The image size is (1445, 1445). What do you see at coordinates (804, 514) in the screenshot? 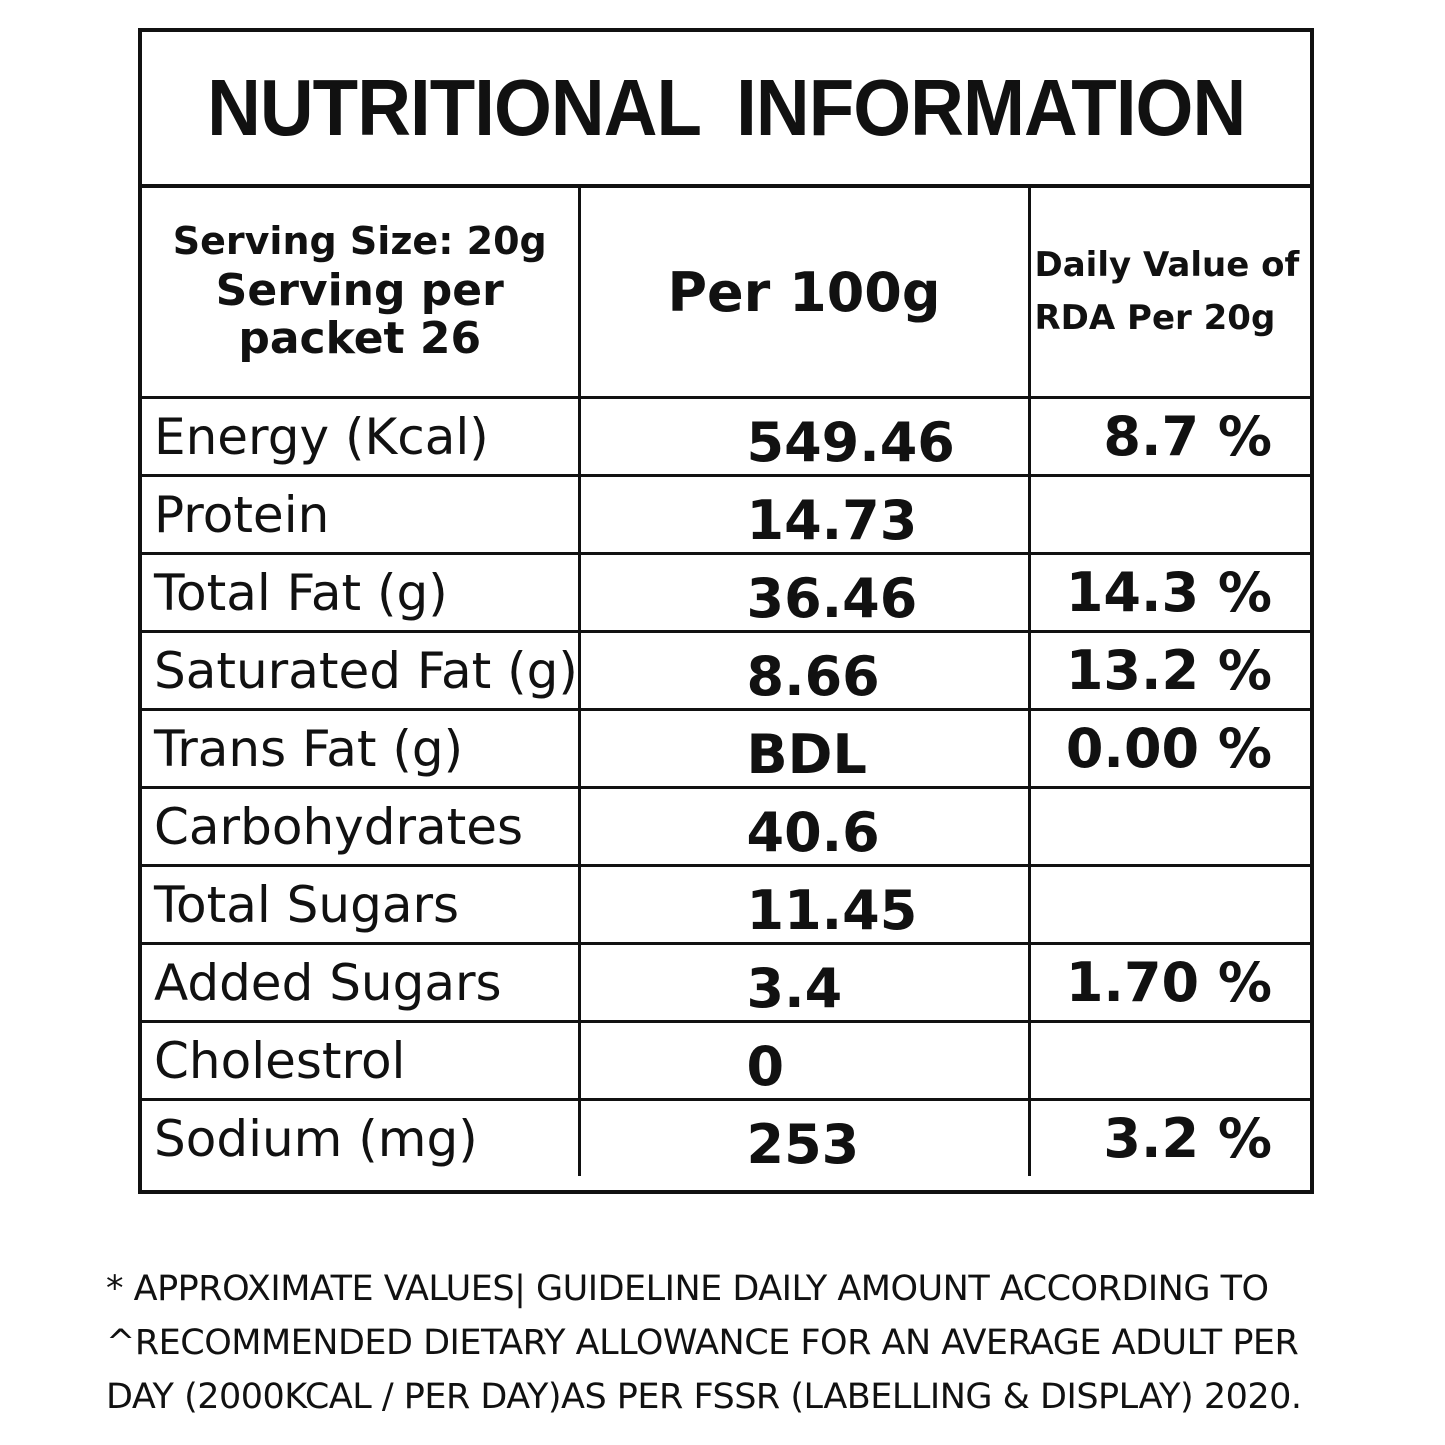
I see `per-100g-value: 14.73` at bounding box center [804, 514].